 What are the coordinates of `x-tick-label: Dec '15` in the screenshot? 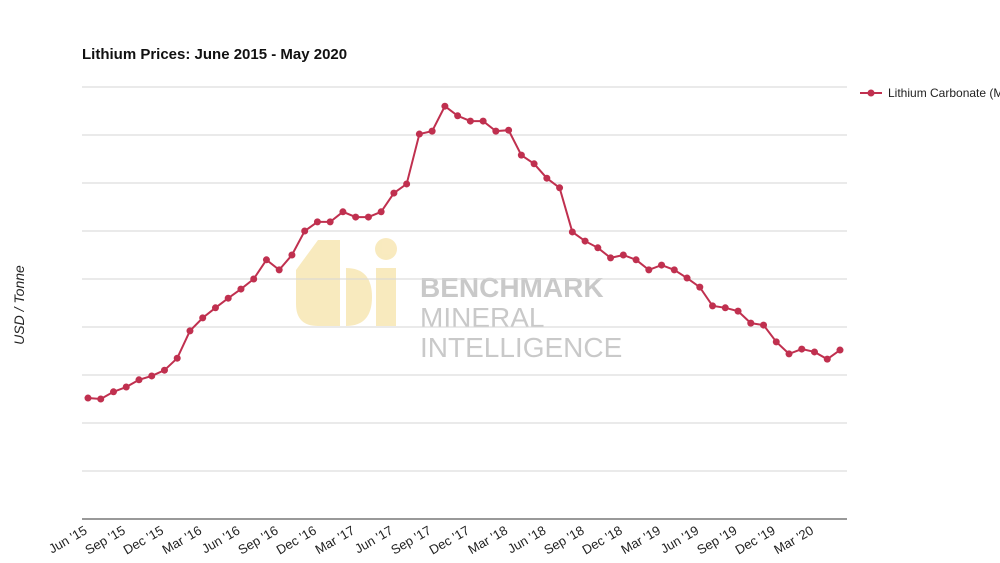 It's located at (143, 540).